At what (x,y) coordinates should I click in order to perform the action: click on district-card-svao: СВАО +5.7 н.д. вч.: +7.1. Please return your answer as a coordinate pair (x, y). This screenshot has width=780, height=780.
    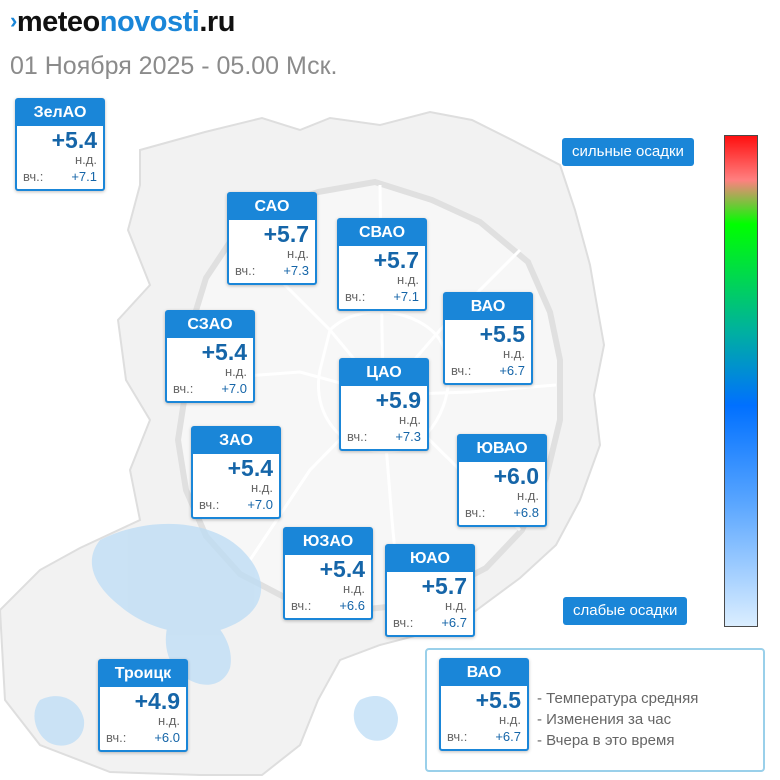
    Looking at the image, I should click on (382, 264).